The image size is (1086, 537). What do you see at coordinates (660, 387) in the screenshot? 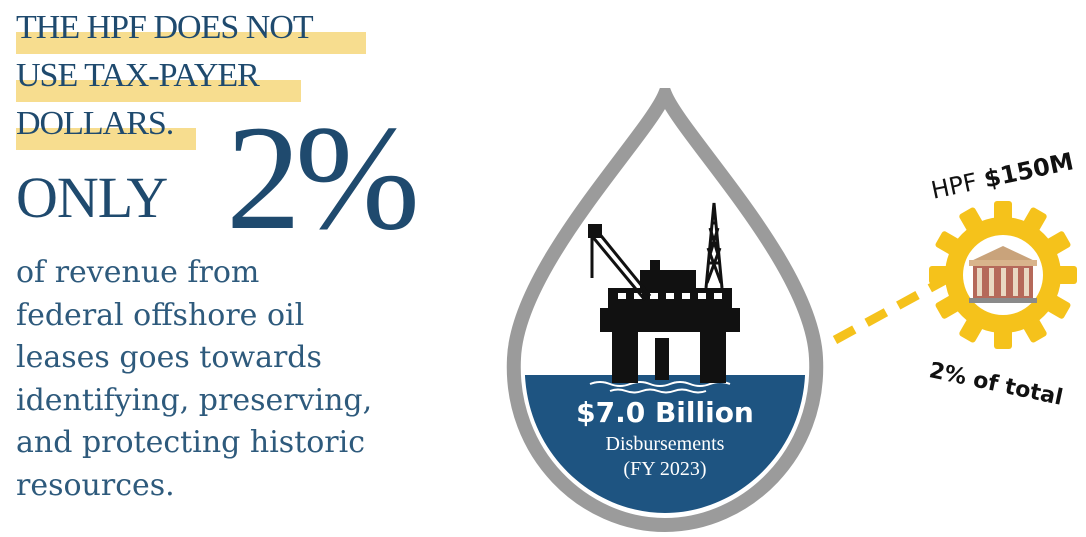
I see `waves` at bounding box center [660, 387].